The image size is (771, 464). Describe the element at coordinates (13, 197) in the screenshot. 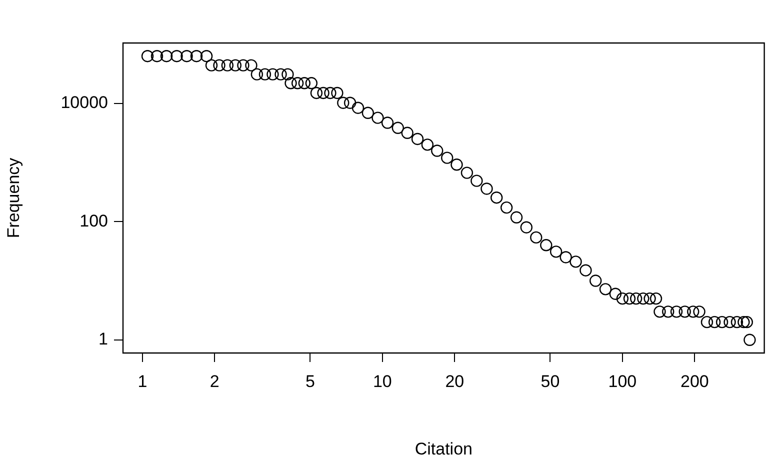

I see `y-axis-title: Frequency` at that location.